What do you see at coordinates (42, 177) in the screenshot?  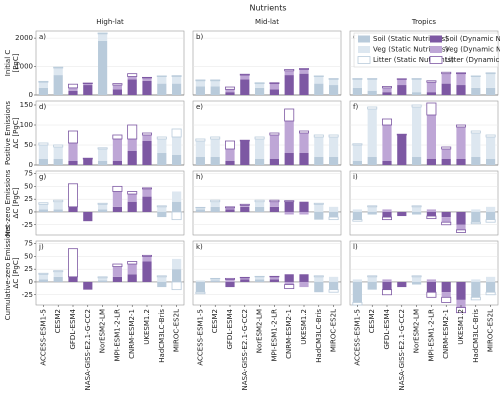 I see `panel-label: g)` at bounding box center [42, 177].